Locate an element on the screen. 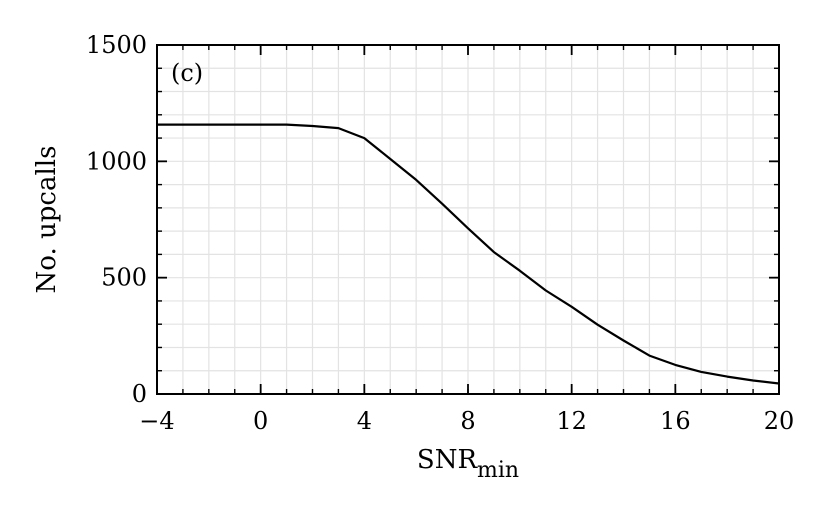  x-tick-label: 8 is located at coordinates (467, 421).